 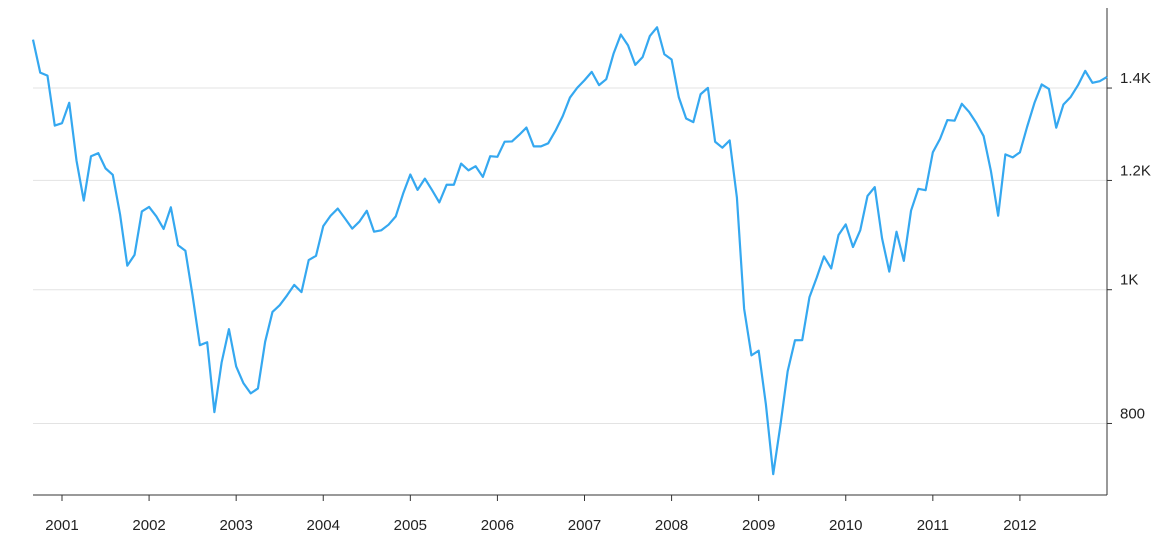 I want to click on x-tick-label: 2007, so click(x=584, y=525).